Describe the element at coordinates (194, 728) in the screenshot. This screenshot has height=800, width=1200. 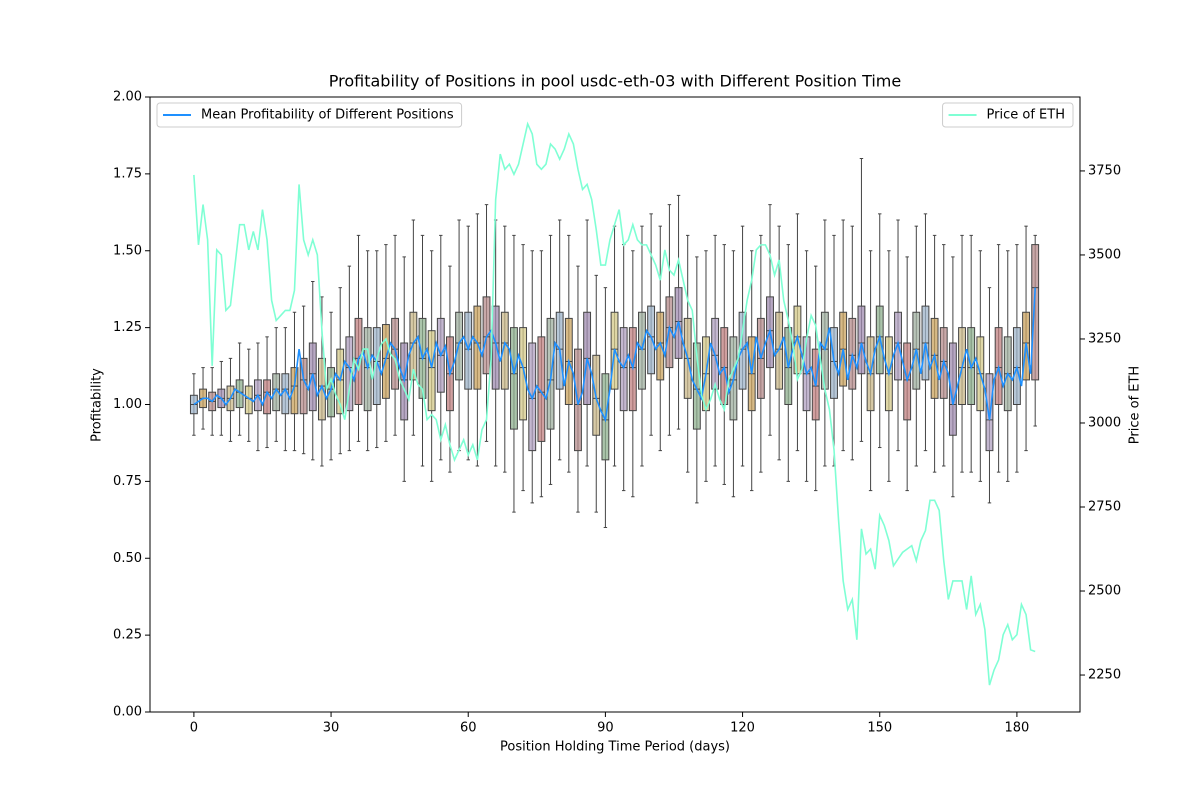
I see `x-tick-label: 0` at that location.